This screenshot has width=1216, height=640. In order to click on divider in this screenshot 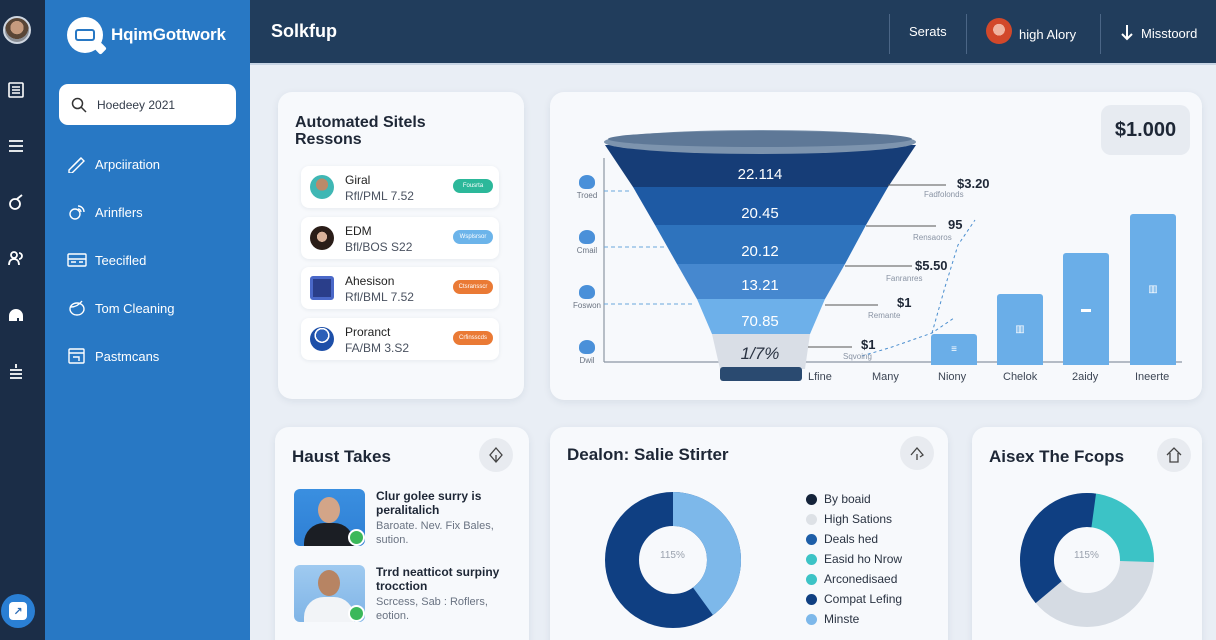, I will do `click(1100, 34)`.